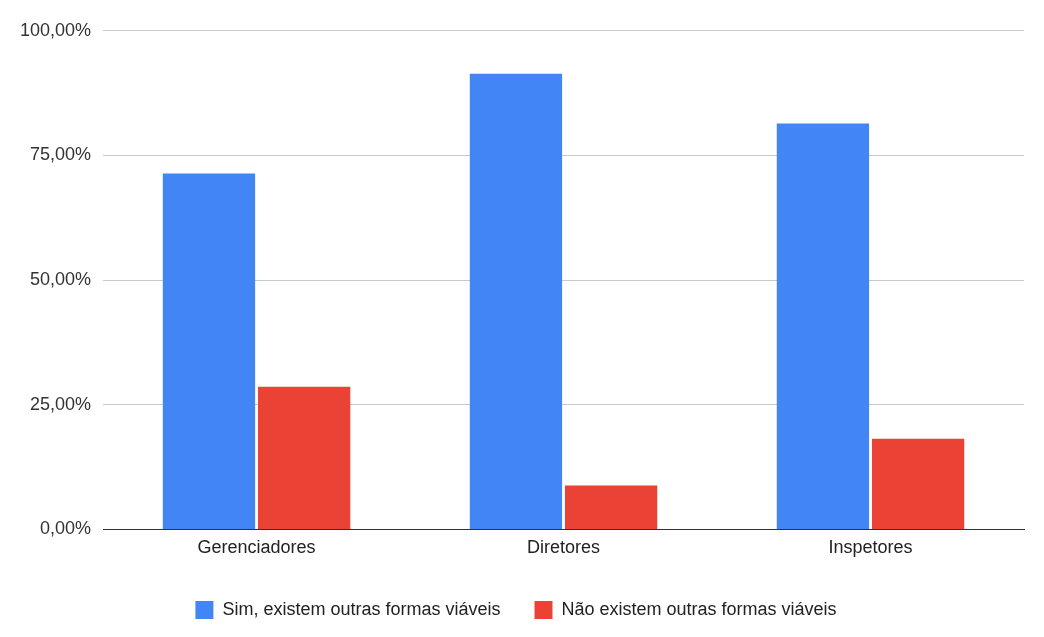 Image resolution: width=1044 pixels, height=637 pixels. Describe the element at coordinates (66, 528) in the screenshot. I see `y-tick-label: 0,00%` at that location.